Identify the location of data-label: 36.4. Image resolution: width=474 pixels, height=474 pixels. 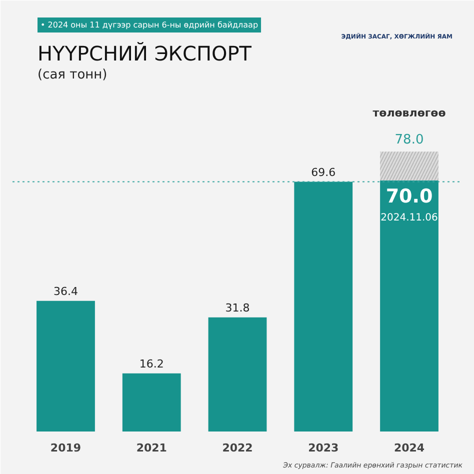
(66, 291).